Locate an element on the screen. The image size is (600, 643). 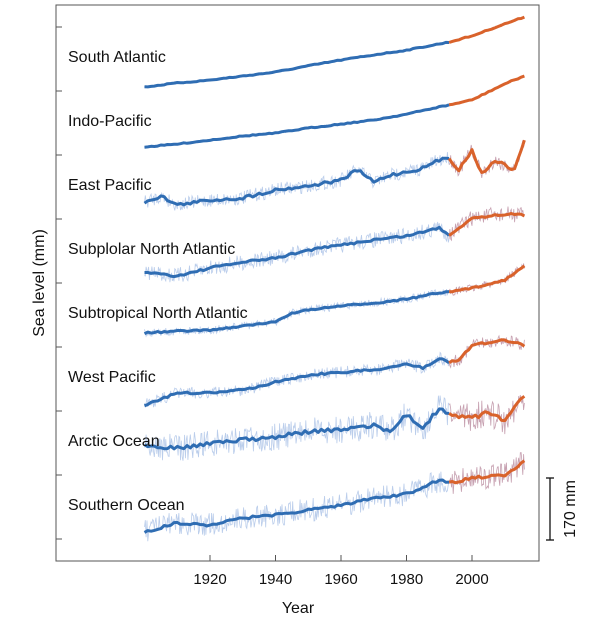
series-east-pacific is located at coordinates (334, 175).